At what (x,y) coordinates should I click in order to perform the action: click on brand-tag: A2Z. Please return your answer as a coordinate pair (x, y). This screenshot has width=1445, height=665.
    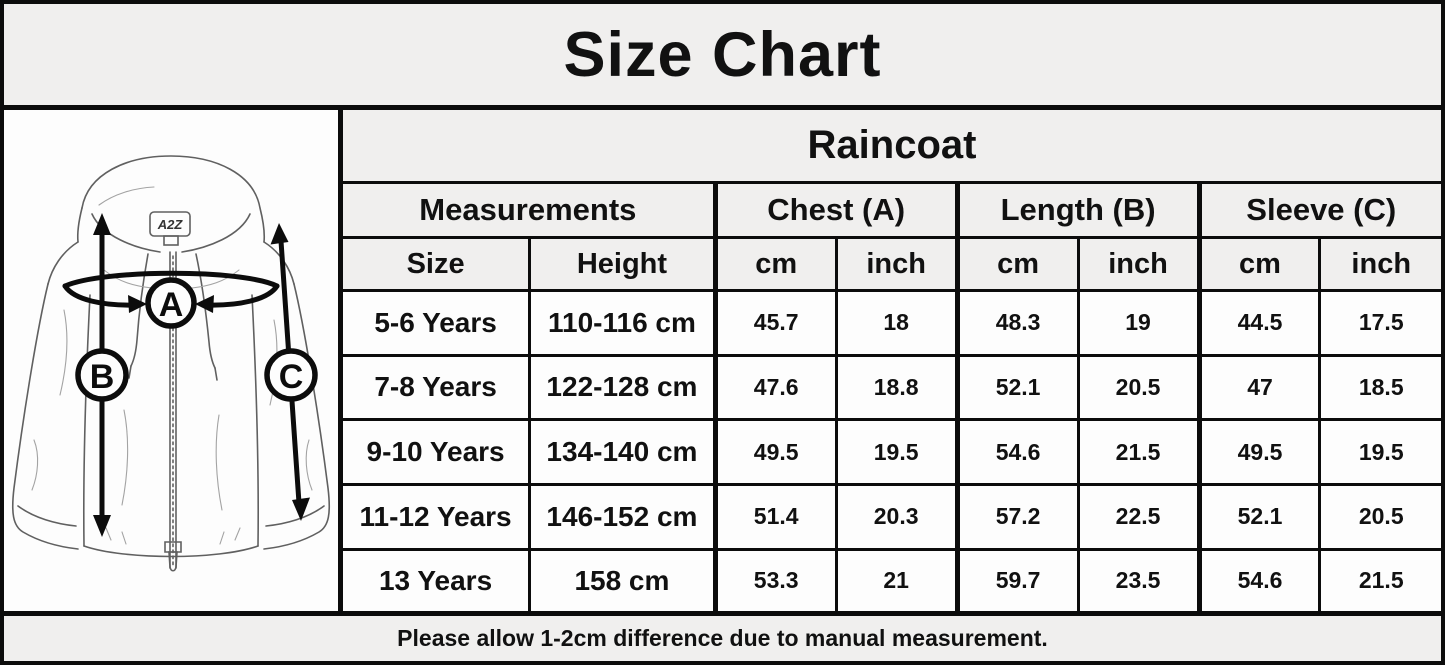
    Looking at the image, I should click on (170, 228).